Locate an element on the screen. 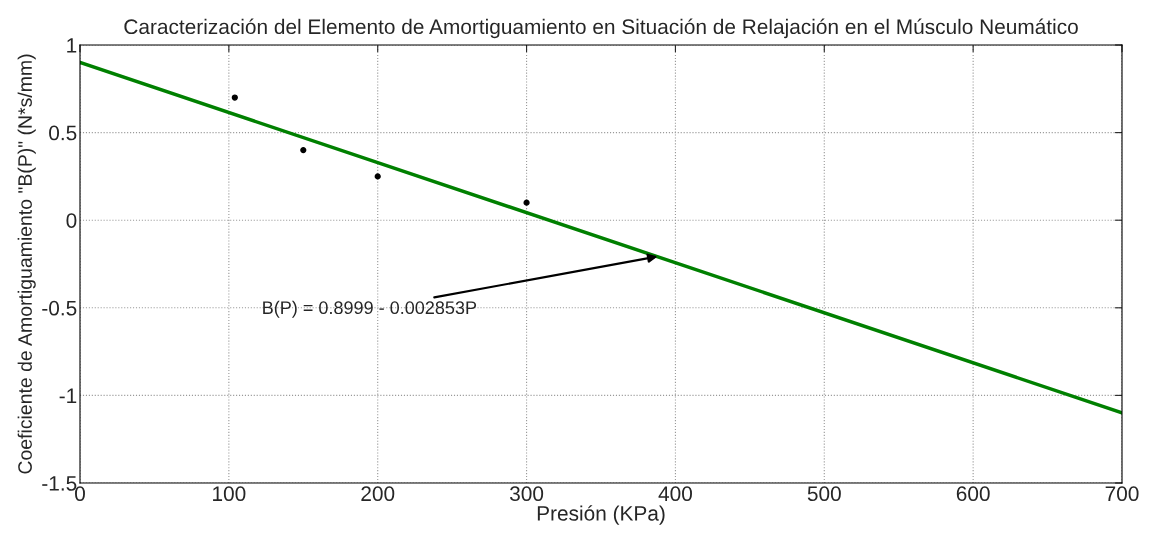  annotation: B(P) = 0.8999 - 0.002853P is located at coordinates (370, 309).